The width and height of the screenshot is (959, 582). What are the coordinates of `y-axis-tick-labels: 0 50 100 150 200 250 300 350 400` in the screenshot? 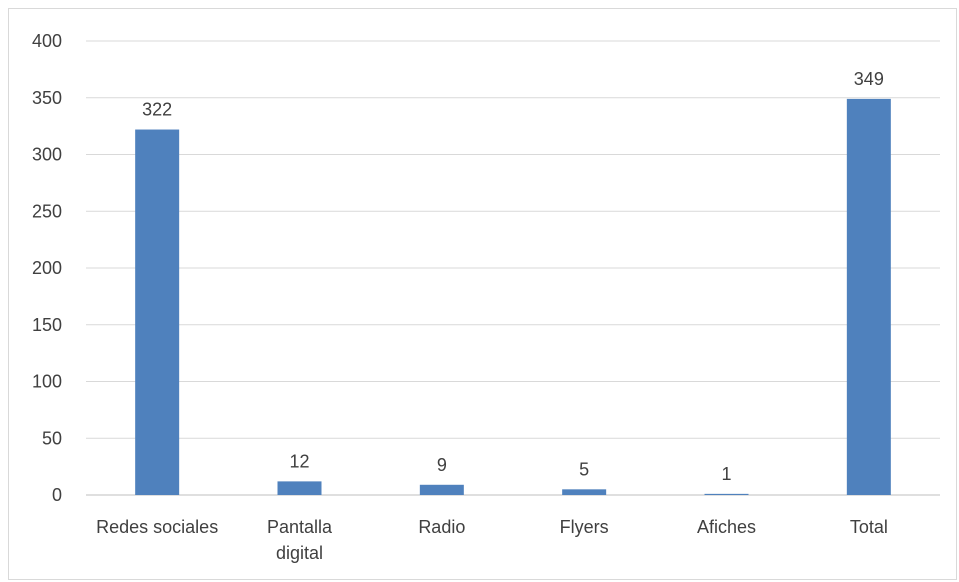 It's located at (47, 268).